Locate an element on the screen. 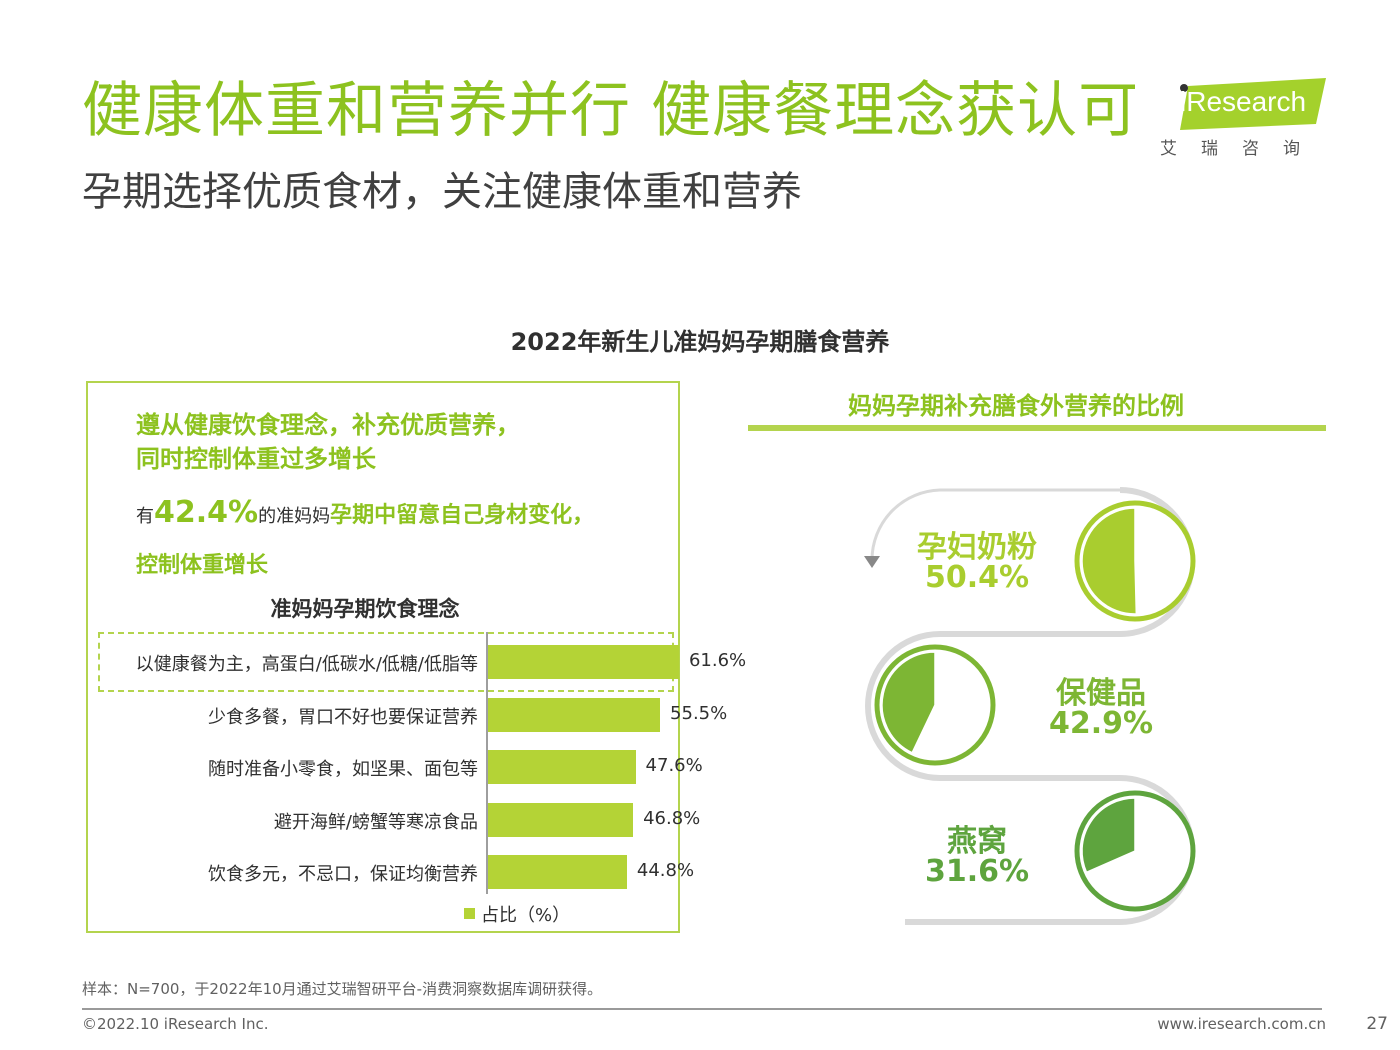 The image size is (1400, 1050). stat-sentence-line2: 控制体重增长 is located at coordinates (202, 565).